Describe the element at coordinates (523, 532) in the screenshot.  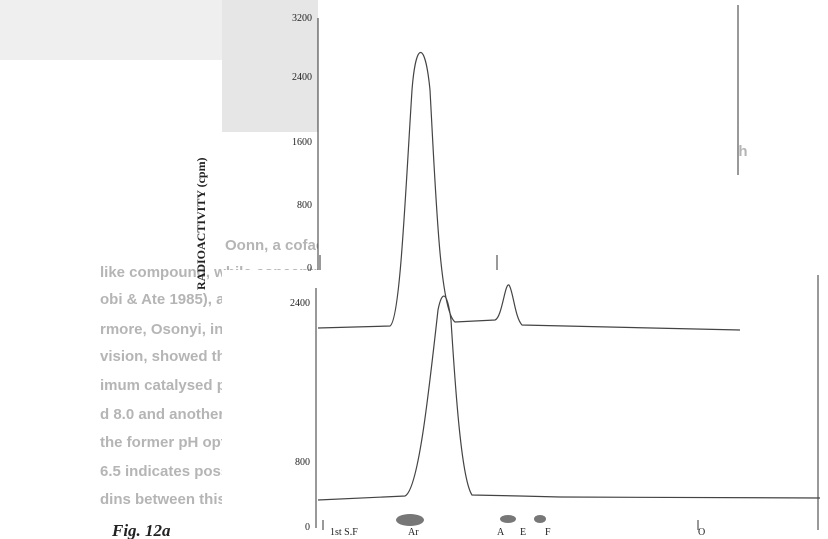
I see `marker-label: E` at that location.